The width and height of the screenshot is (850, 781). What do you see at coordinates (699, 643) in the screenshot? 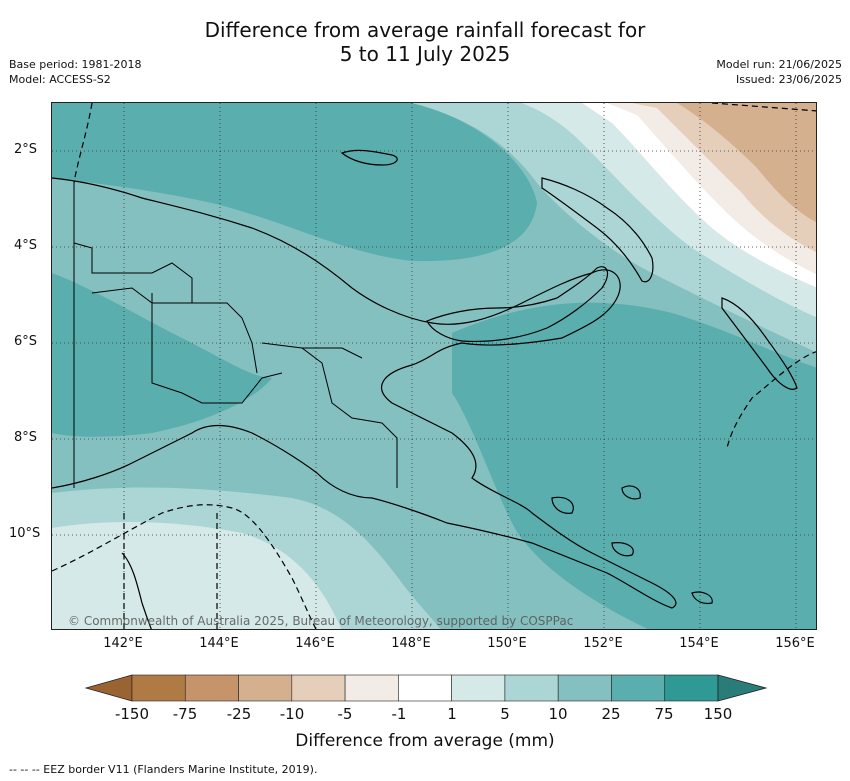
I see `lon-label: 154°E` at bounding box center [699, 643].